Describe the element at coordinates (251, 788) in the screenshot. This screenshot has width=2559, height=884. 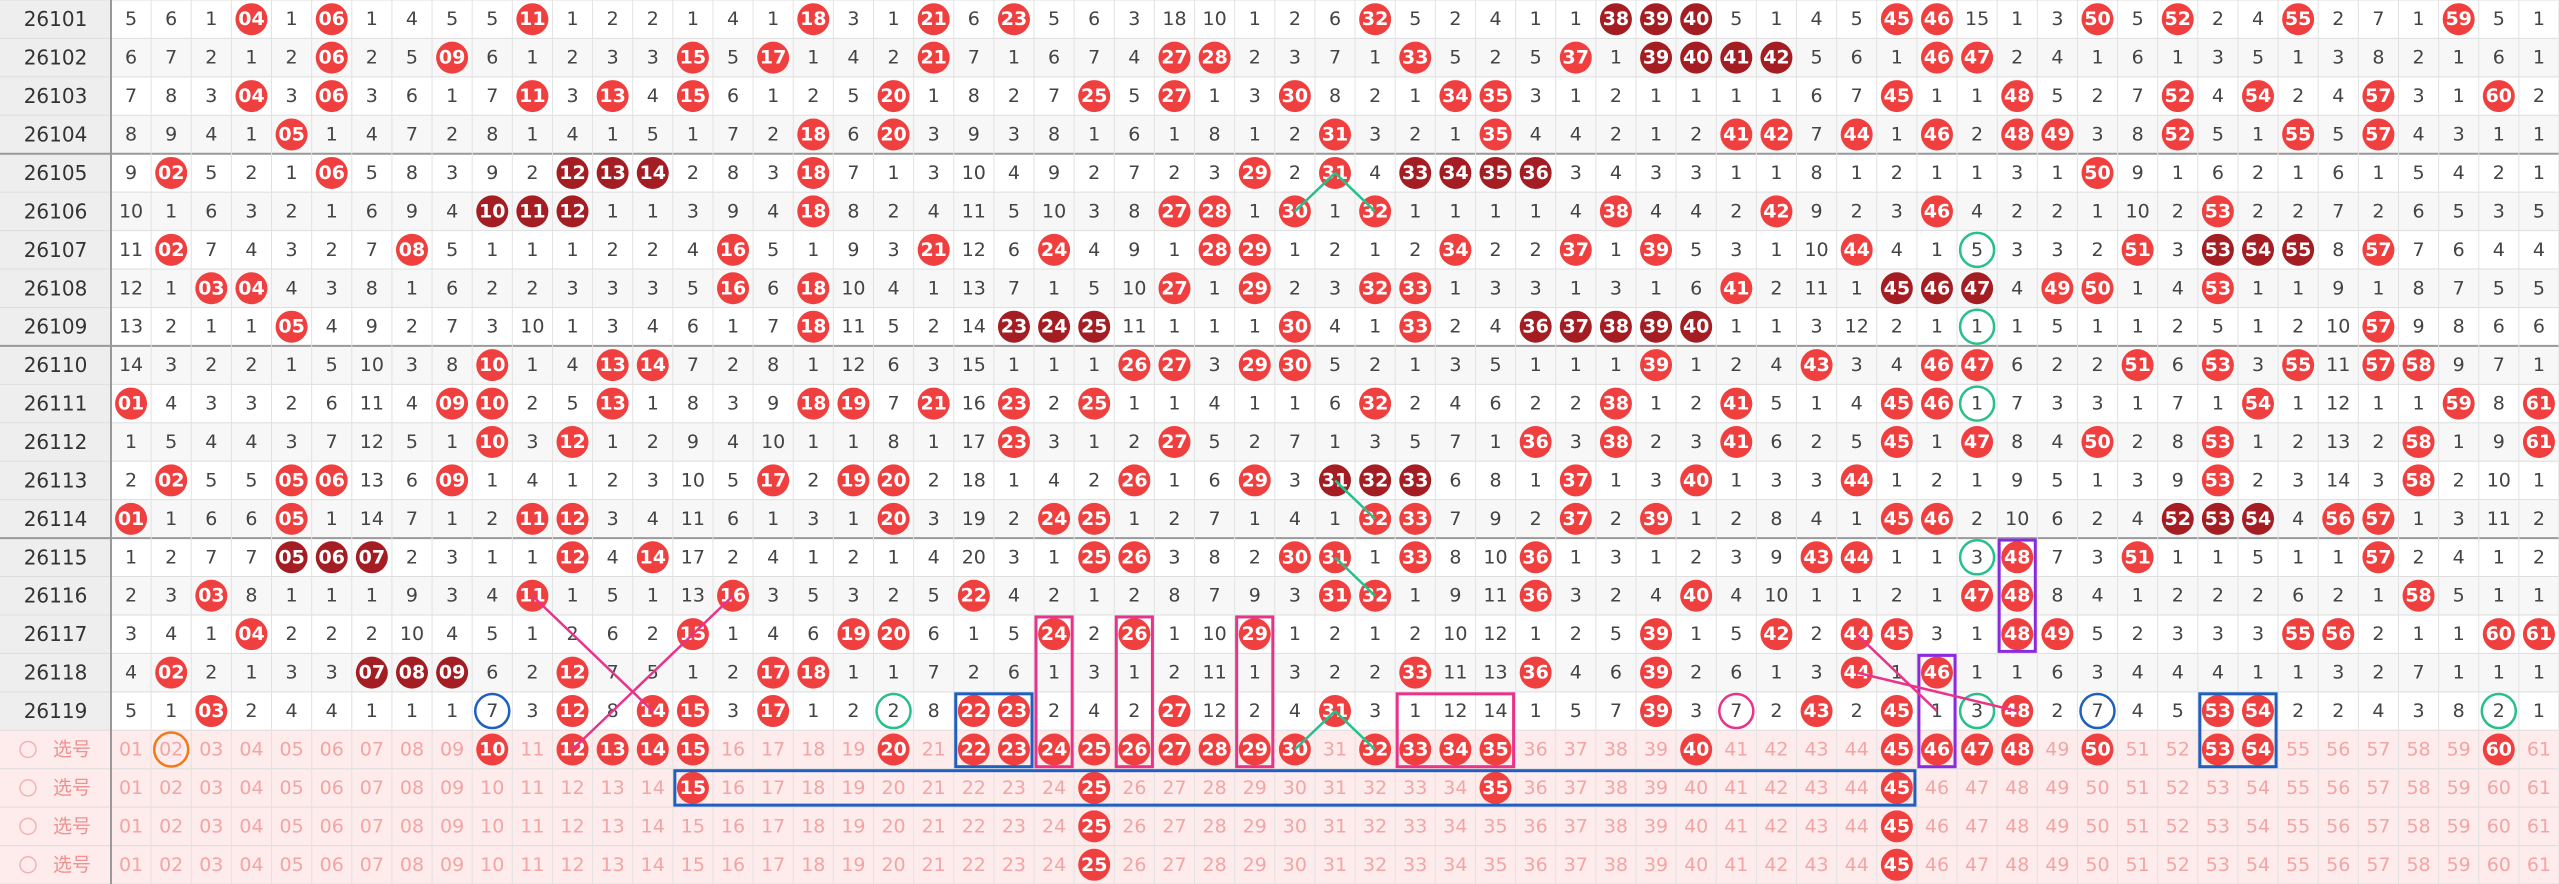
I see `option-number: 04` at that location.